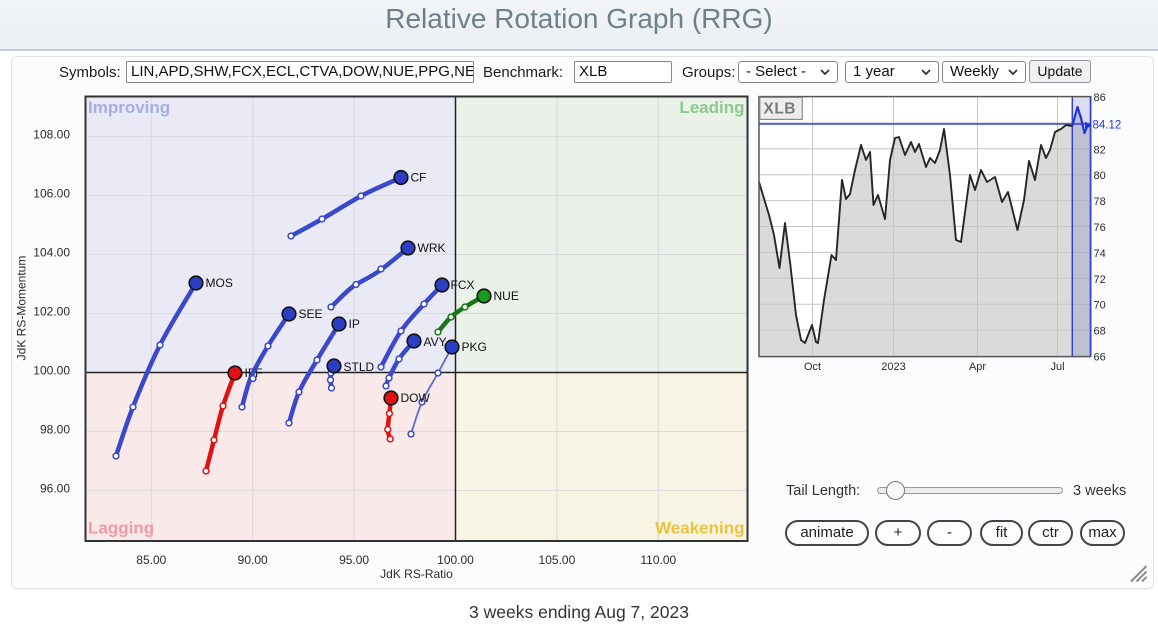 The height and width of the screenshot is (630, 1158). Describe the element at coordinates (51, 194) in the screenshot. I see `svg-text: 106.00` at that location.